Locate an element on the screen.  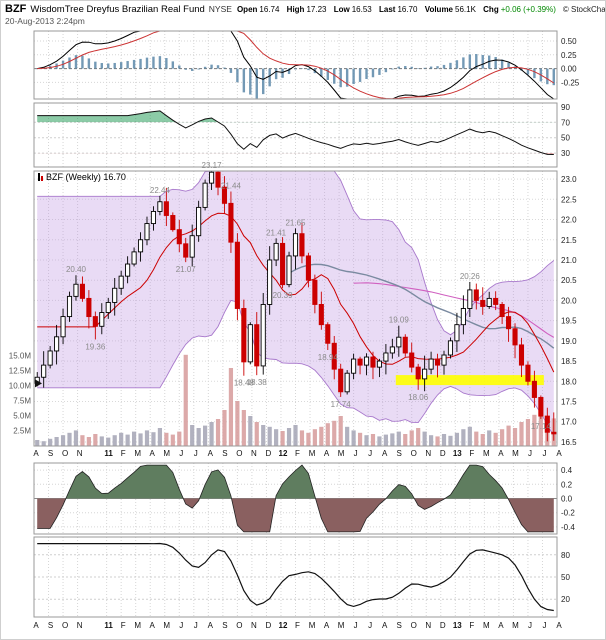
osc-tick-label: 0.2 is located at coordinates (567, 484).